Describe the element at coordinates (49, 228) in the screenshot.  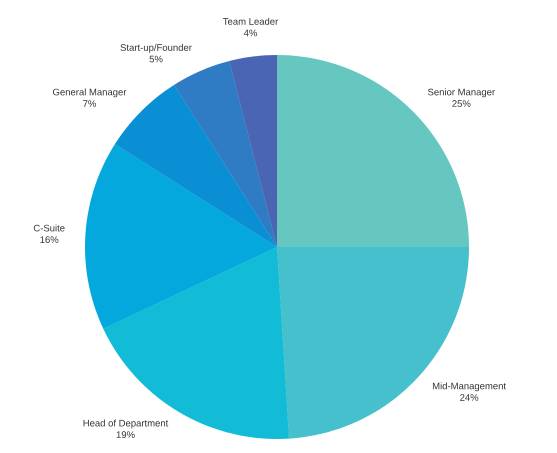
I see `slice-label: C-Suite` at that location.